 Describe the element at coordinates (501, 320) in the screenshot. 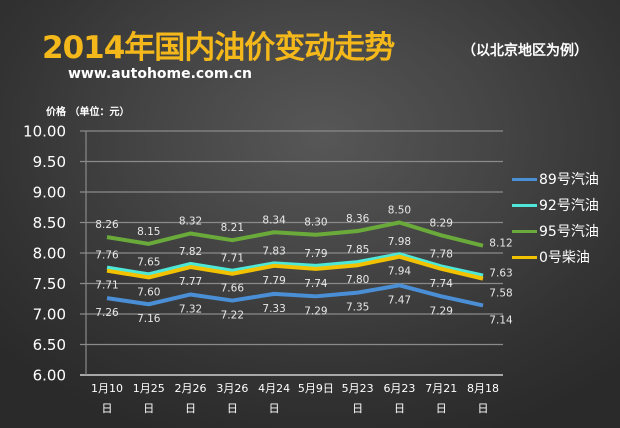

I see `data-label: 7.14` at that location.